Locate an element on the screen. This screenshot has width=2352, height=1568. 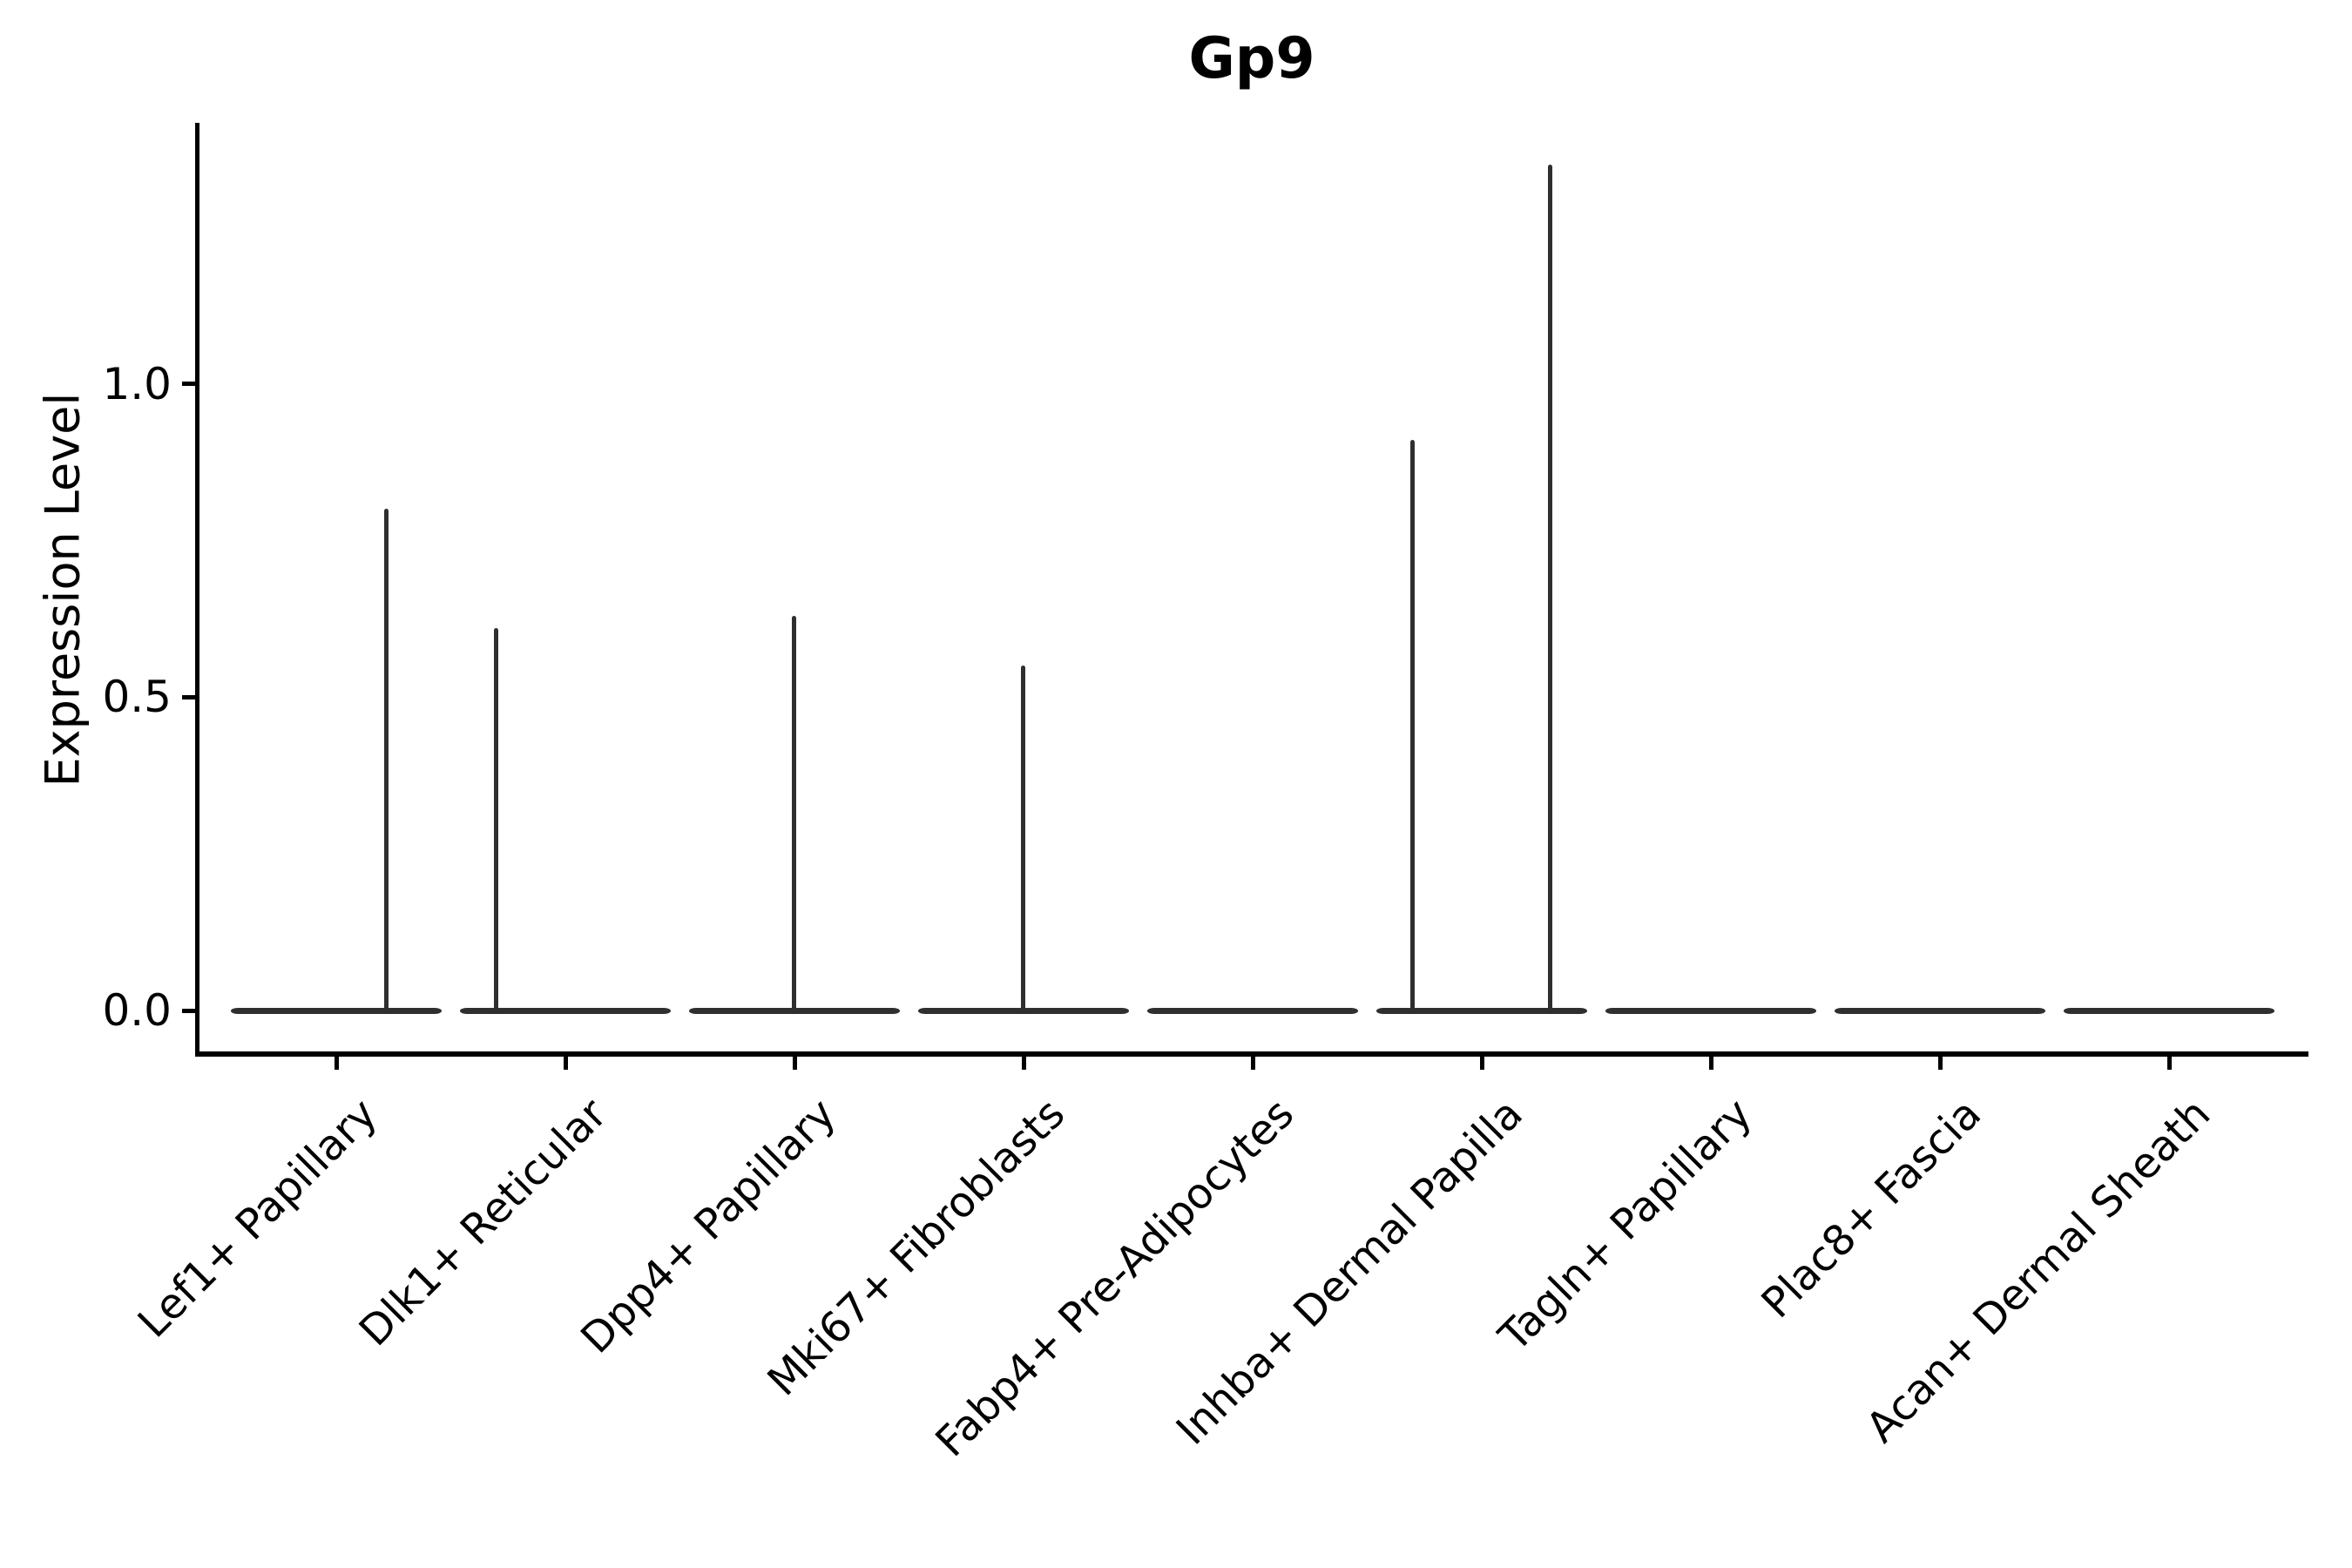
chart-title: Gp9 is located at coordinates (1251, 58).